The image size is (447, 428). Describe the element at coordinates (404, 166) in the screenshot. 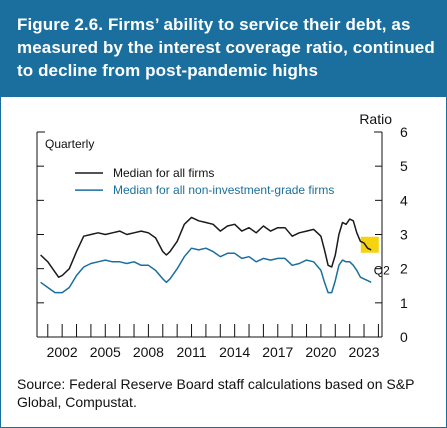

I see `y-tick-label: 5` at that location.